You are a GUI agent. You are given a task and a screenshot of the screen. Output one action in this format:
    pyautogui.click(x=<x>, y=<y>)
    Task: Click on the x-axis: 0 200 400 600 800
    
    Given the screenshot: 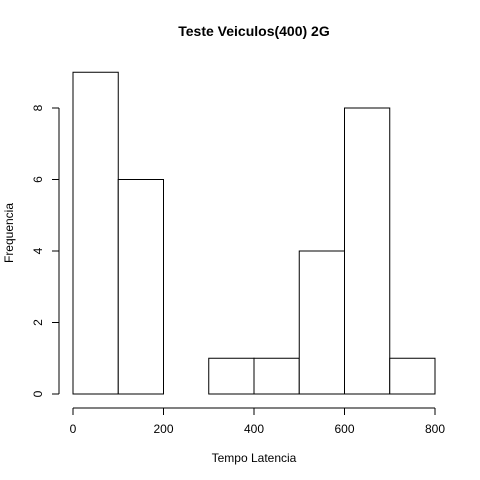 What is the action you would take?
    pyautogui.click(x=257, y=421)
    